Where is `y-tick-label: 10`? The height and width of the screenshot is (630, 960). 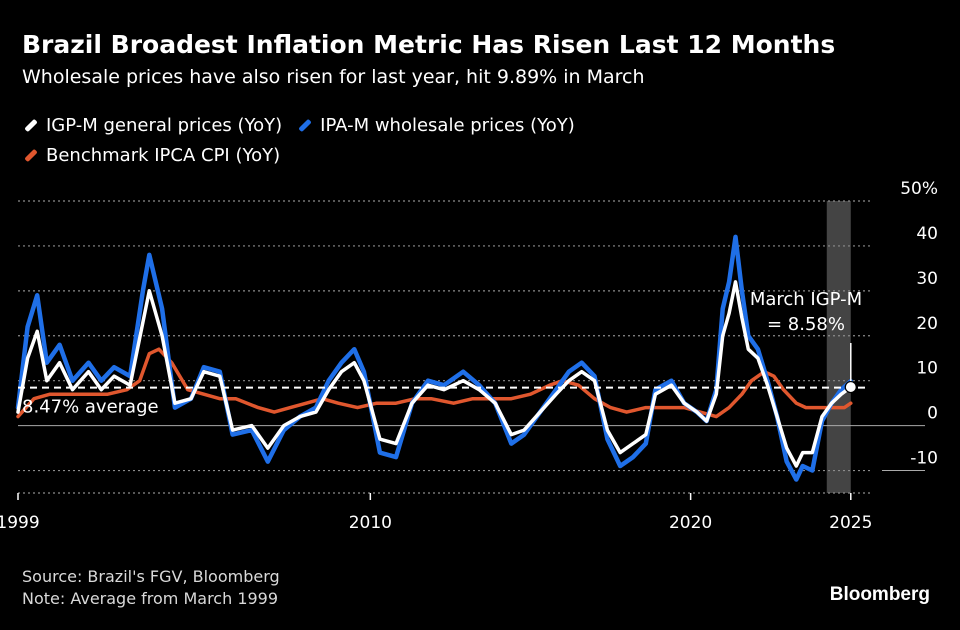
y-tick-label: 10 is located at coordinates (927, 369).